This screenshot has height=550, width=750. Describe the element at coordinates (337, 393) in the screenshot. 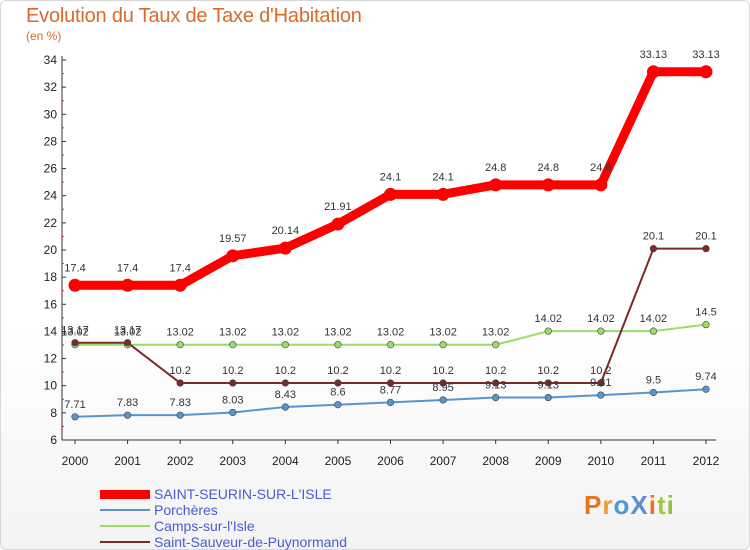

I see `data-label-1: 8.6` at that location.